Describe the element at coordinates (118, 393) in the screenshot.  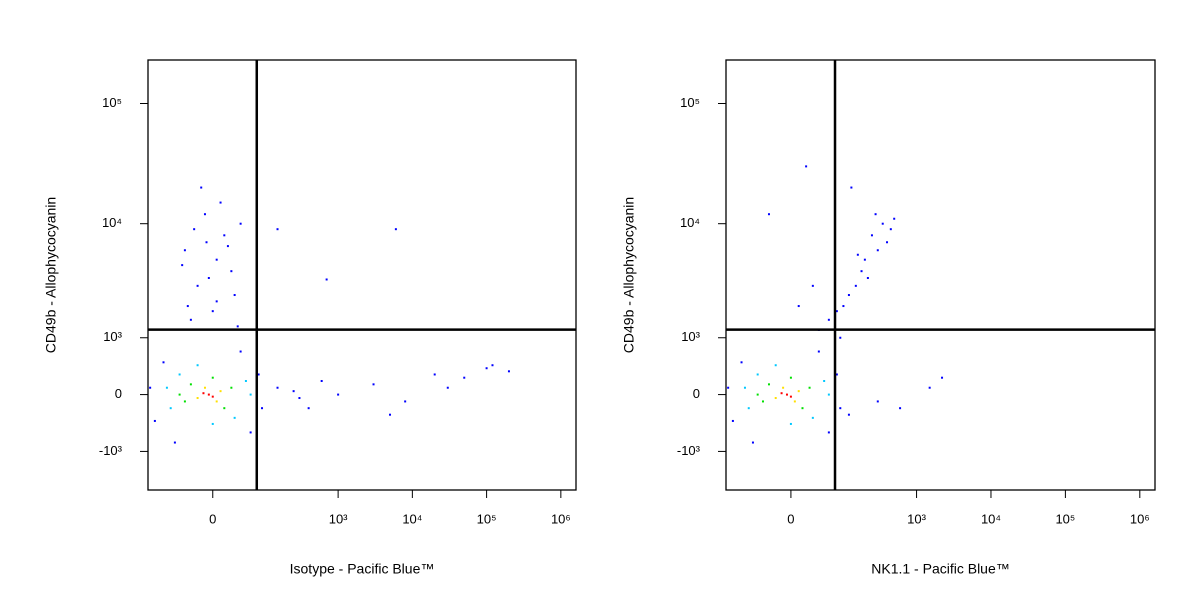
I see `y-tick-label: 0` at that location.